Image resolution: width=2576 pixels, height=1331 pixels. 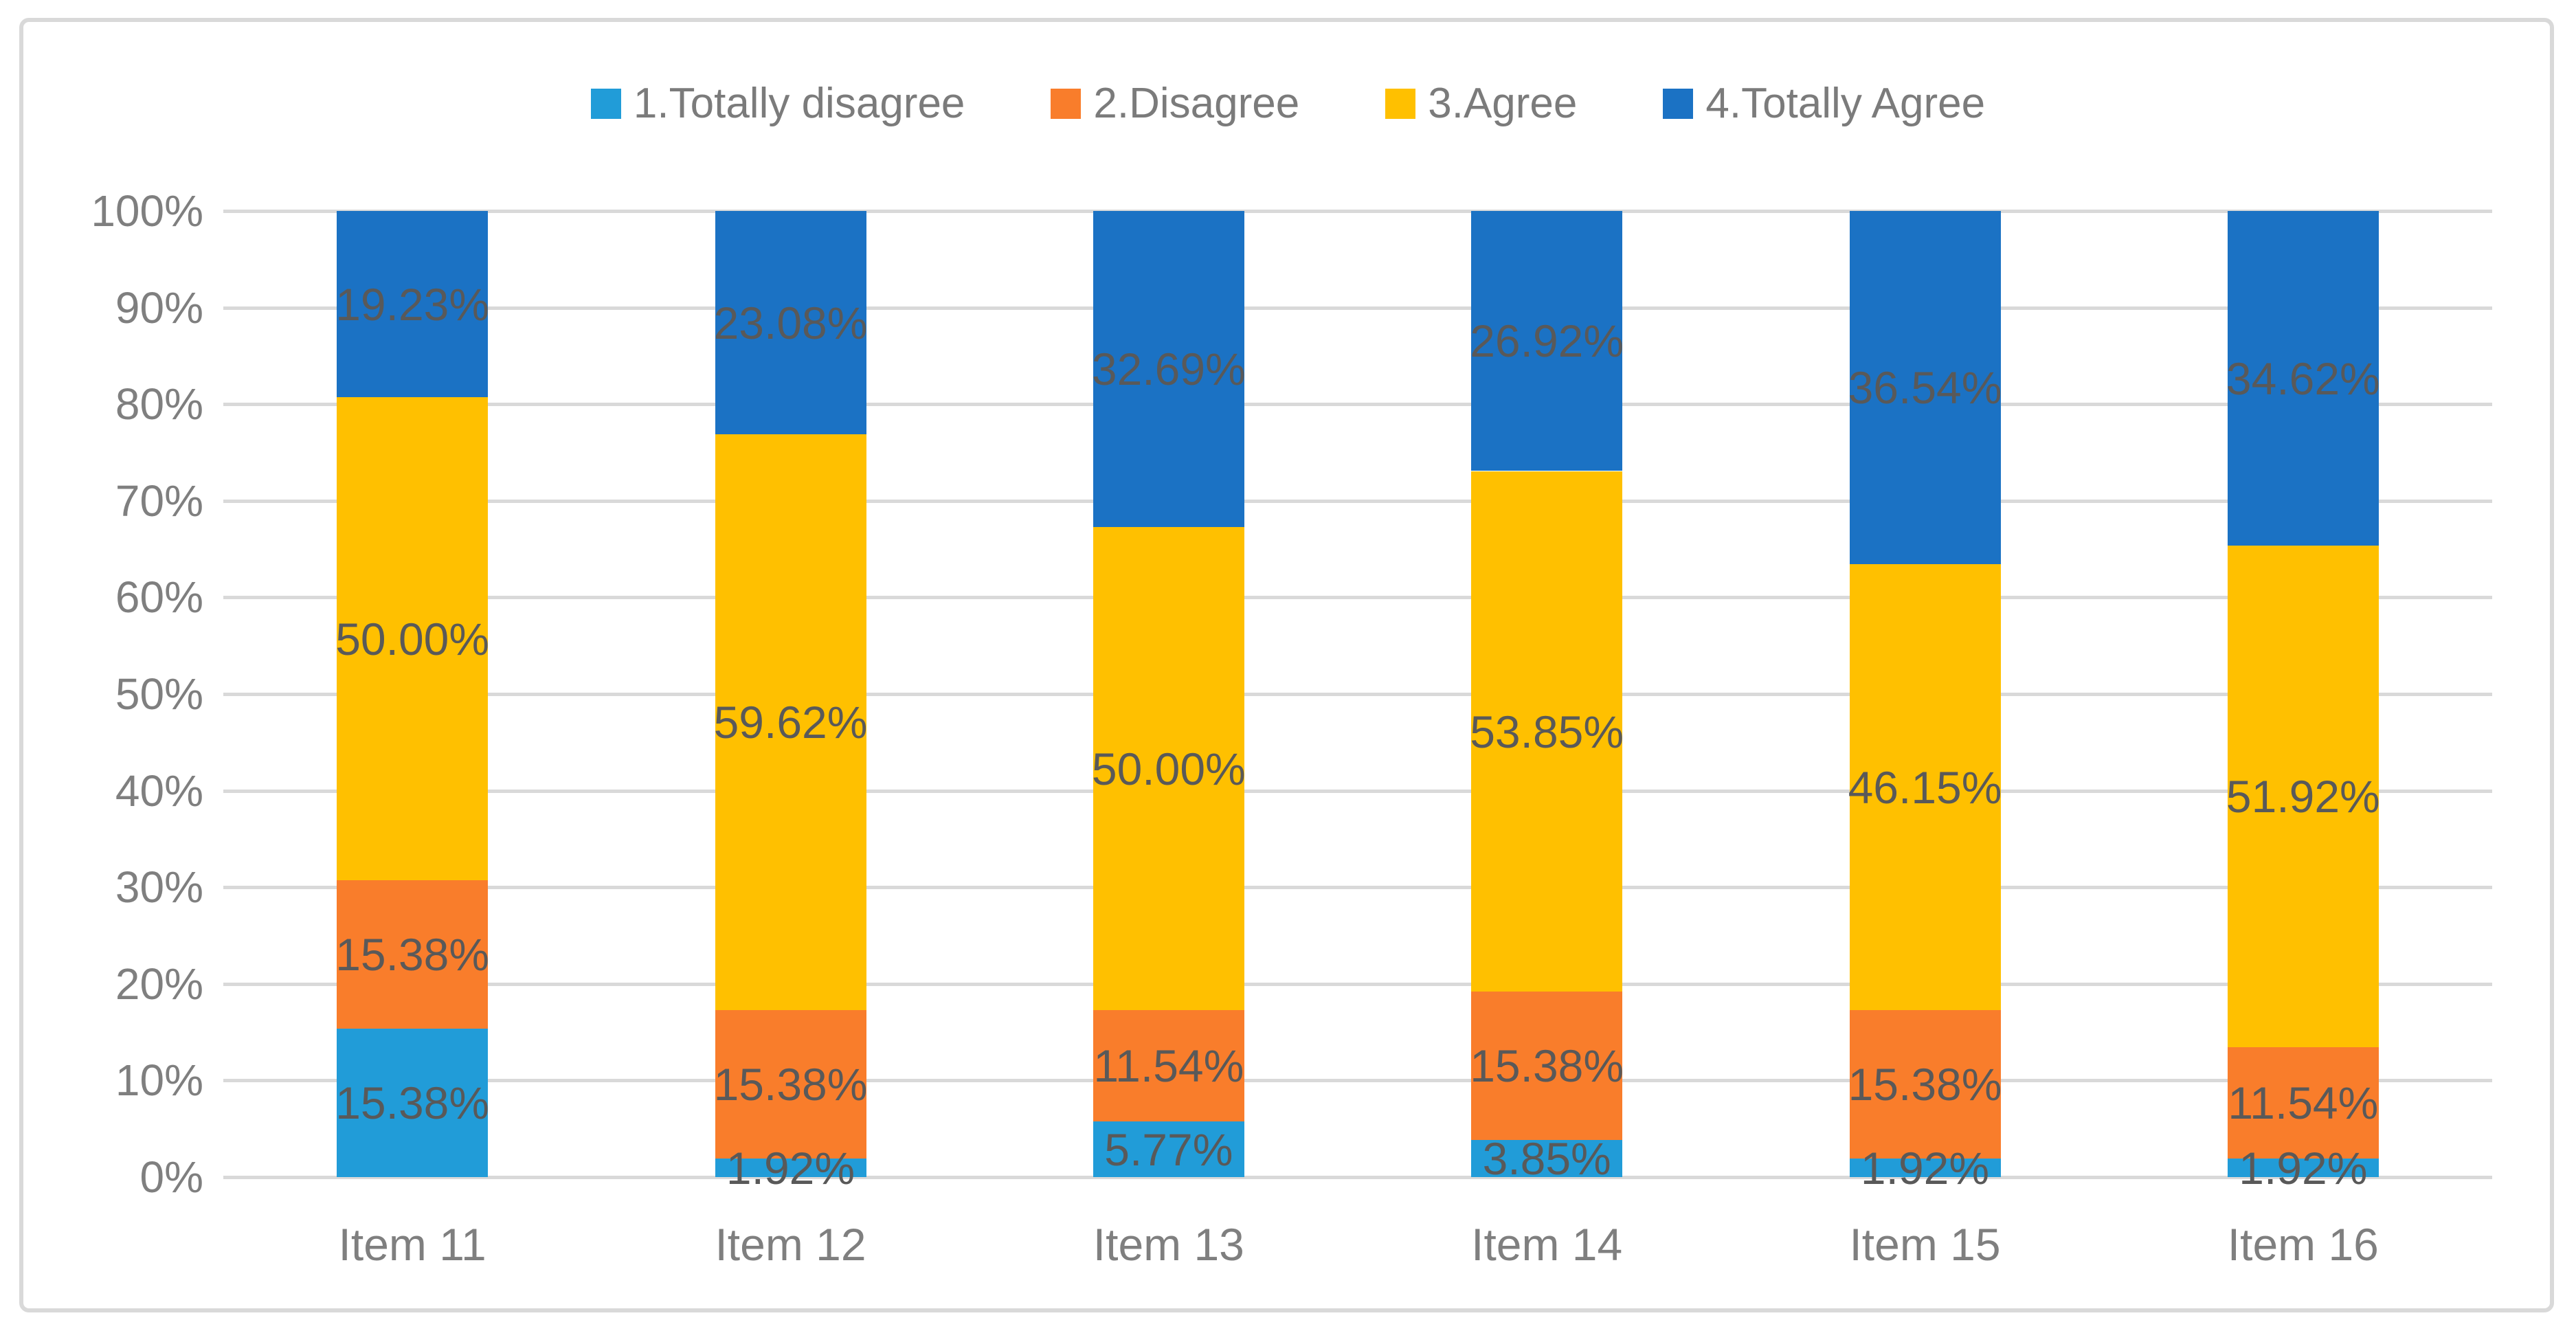 I want to click on segment-series2-item-14: 15.38%, so click(x=1547, y=1066).